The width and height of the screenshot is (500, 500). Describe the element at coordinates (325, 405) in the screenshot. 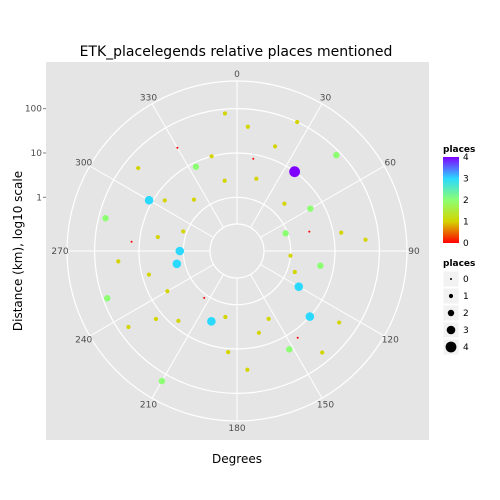

I see `angle-tick-label: 150` at that location.